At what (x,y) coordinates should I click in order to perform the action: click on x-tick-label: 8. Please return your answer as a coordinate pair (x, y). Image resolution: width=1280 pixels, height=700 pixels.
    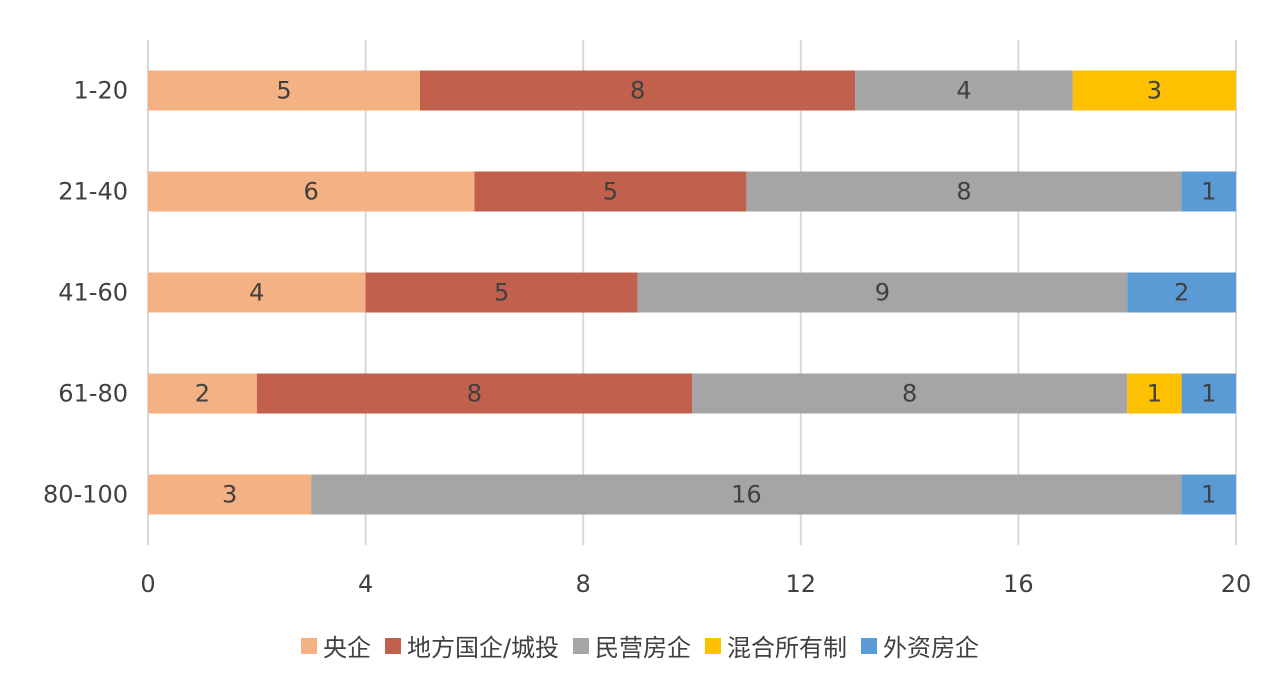
    Looking at the image, I should click on (583, 584).